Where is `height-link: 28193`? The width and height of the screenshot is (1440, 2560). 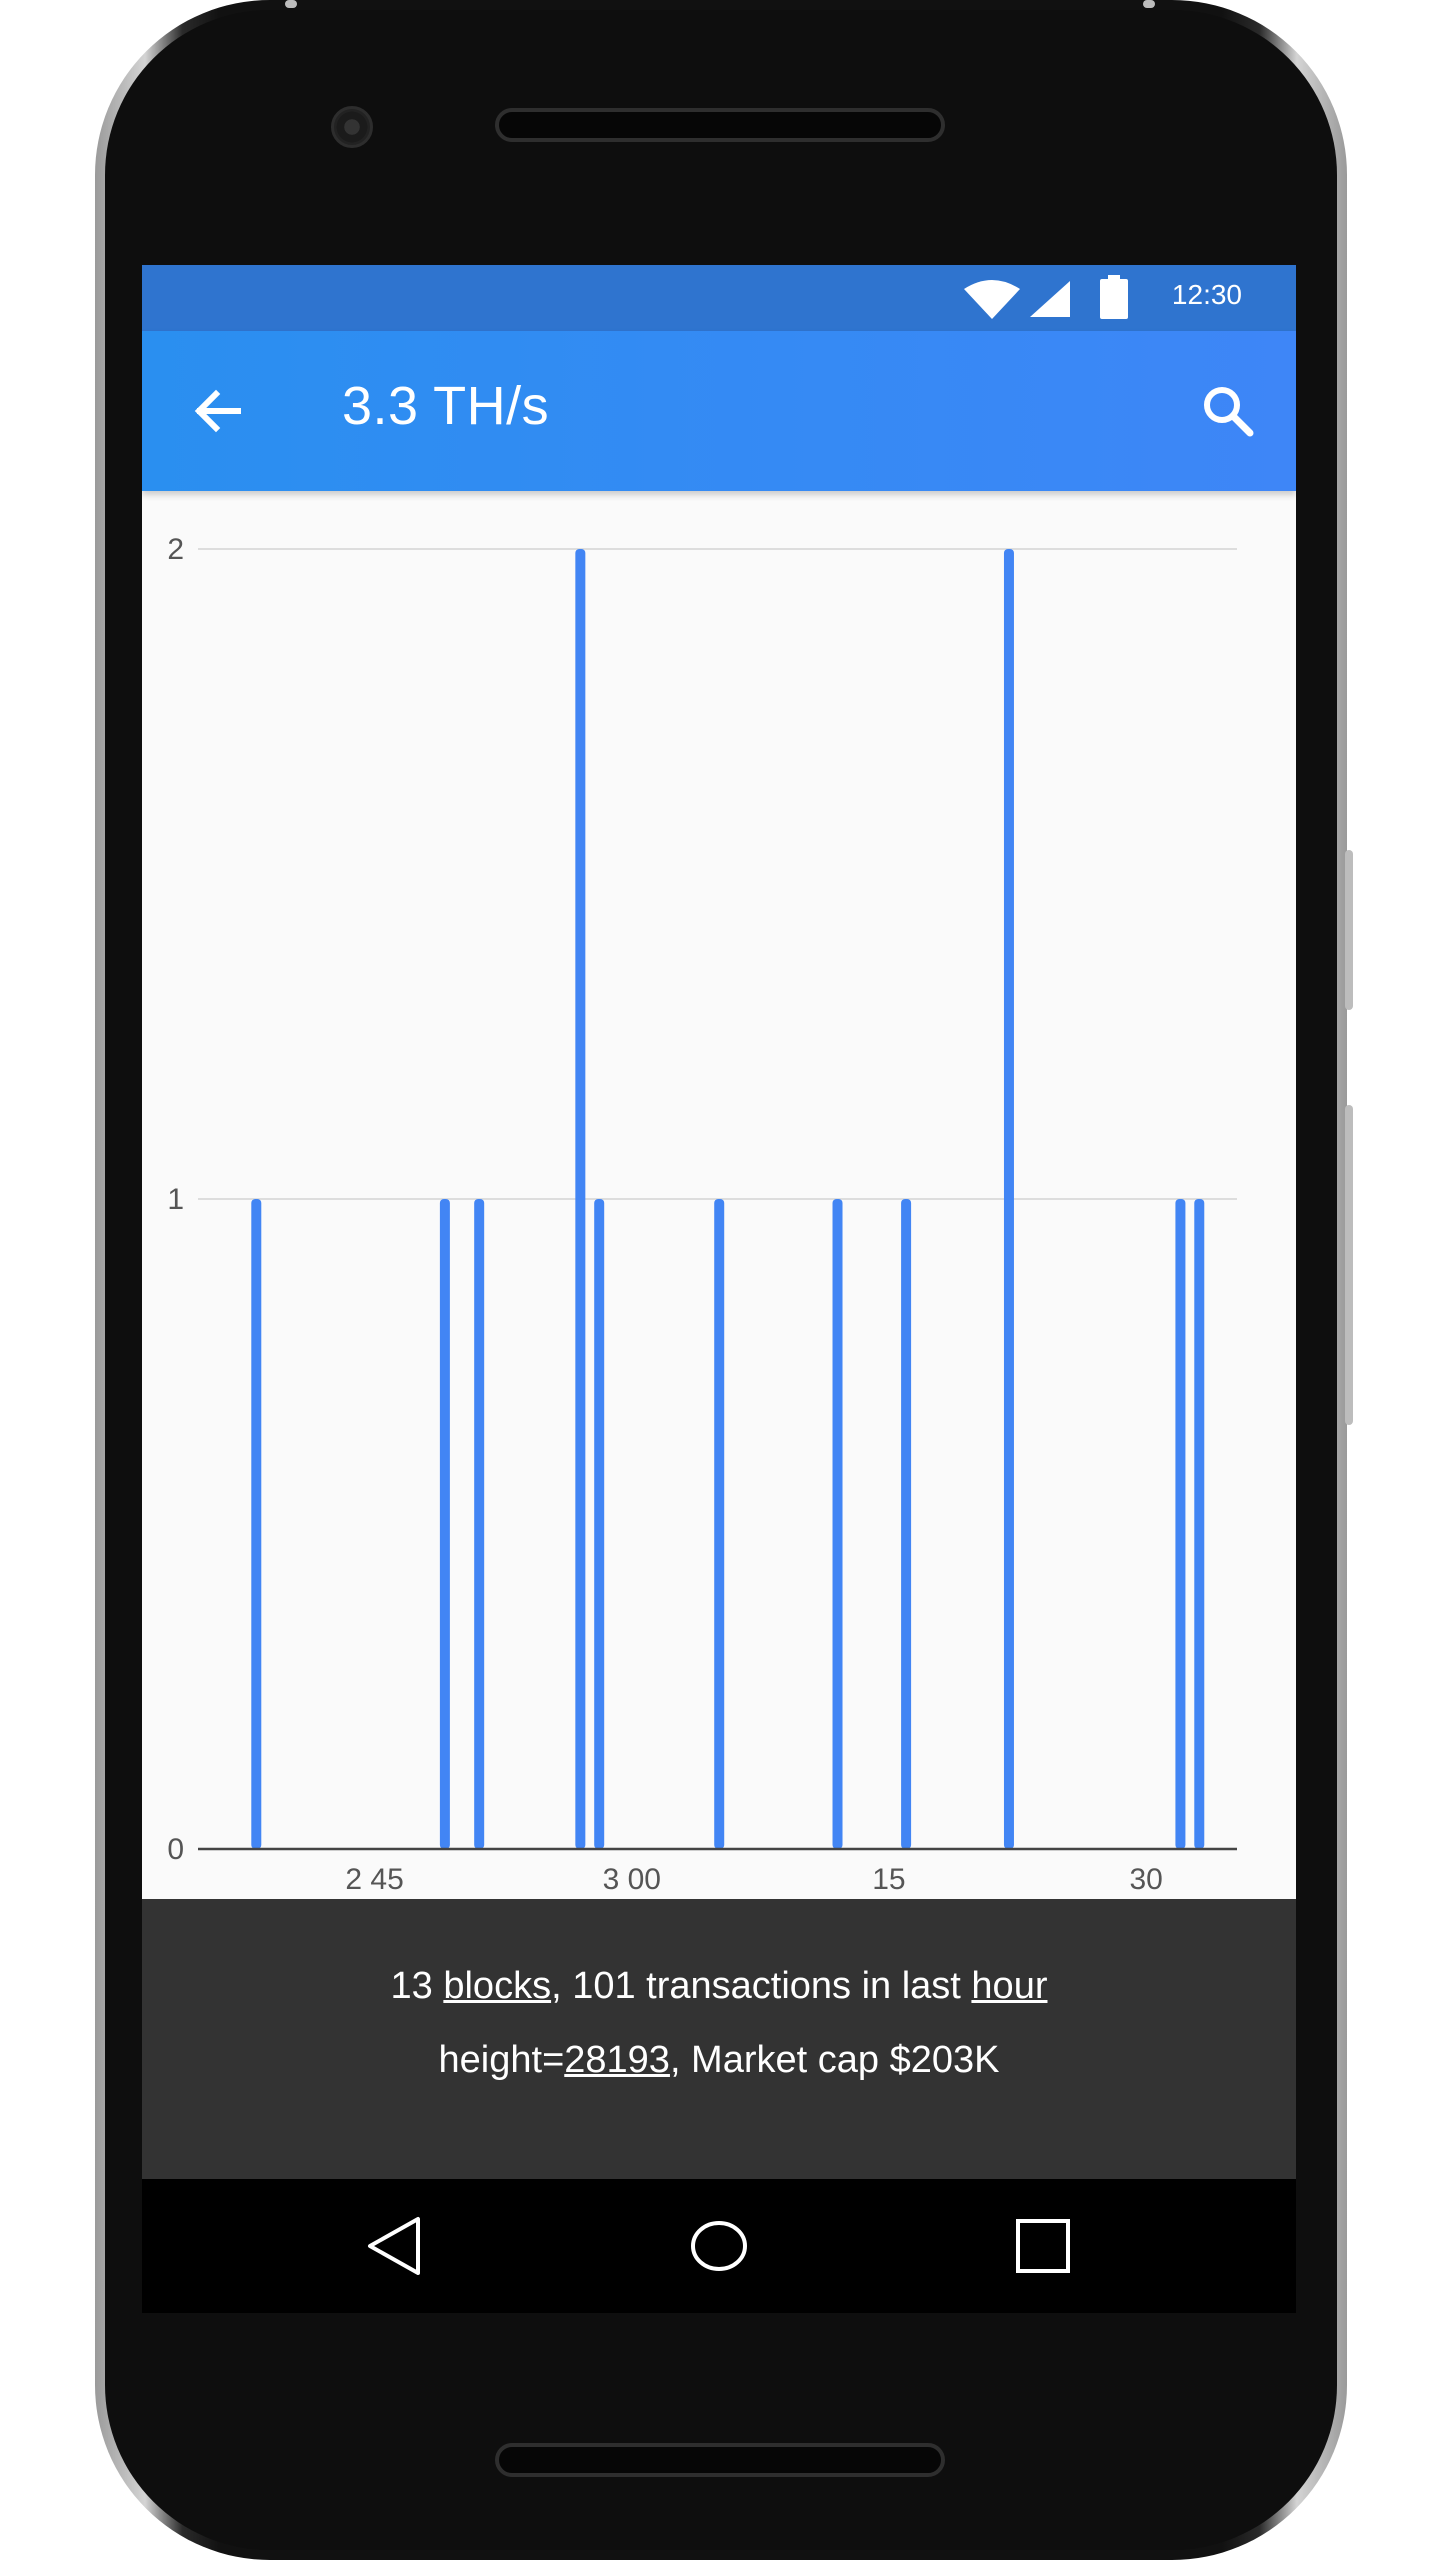 height-link: 28193 is located at coordinates (617, 2060).